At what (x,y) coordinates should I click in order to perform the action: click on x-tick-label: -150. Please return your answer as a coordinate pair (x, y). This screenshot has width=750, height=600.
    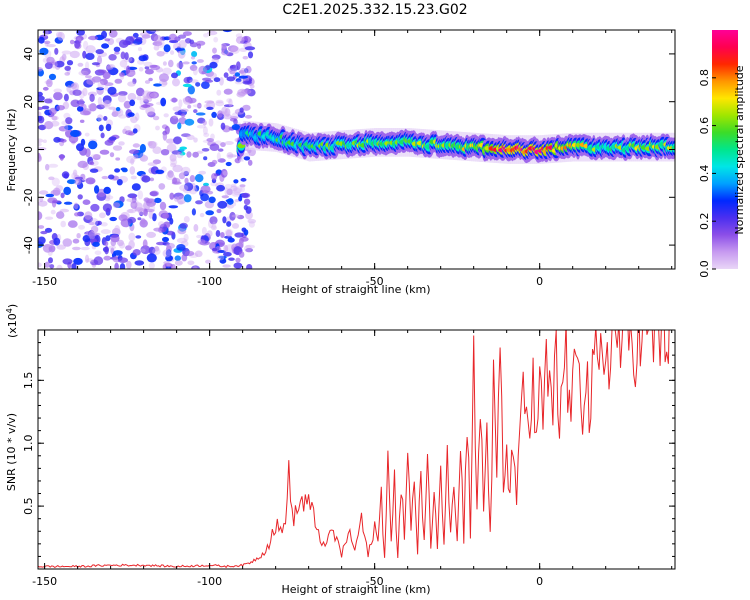
    Looking at the image, I should click on (44, 281).